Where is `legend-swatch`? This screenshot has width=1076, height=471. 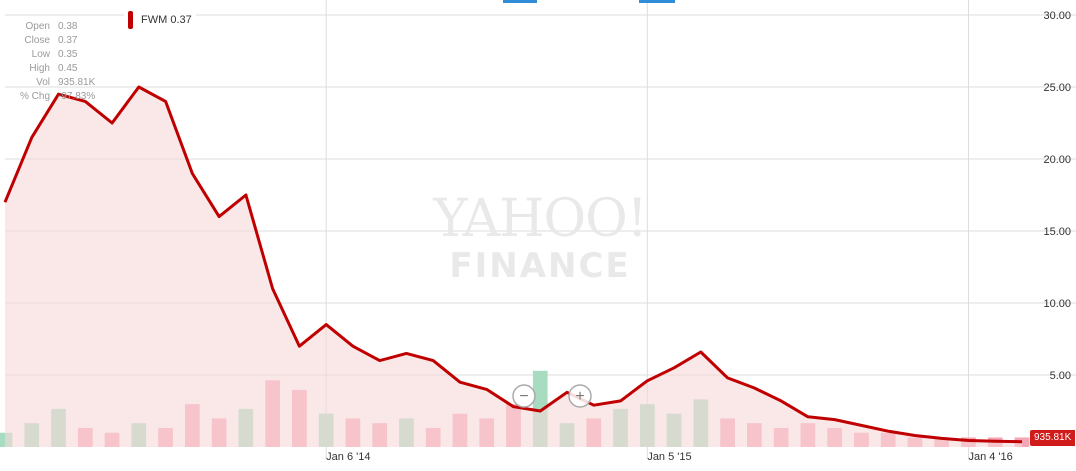
legend-swatch is located at coordinates (130, 20).